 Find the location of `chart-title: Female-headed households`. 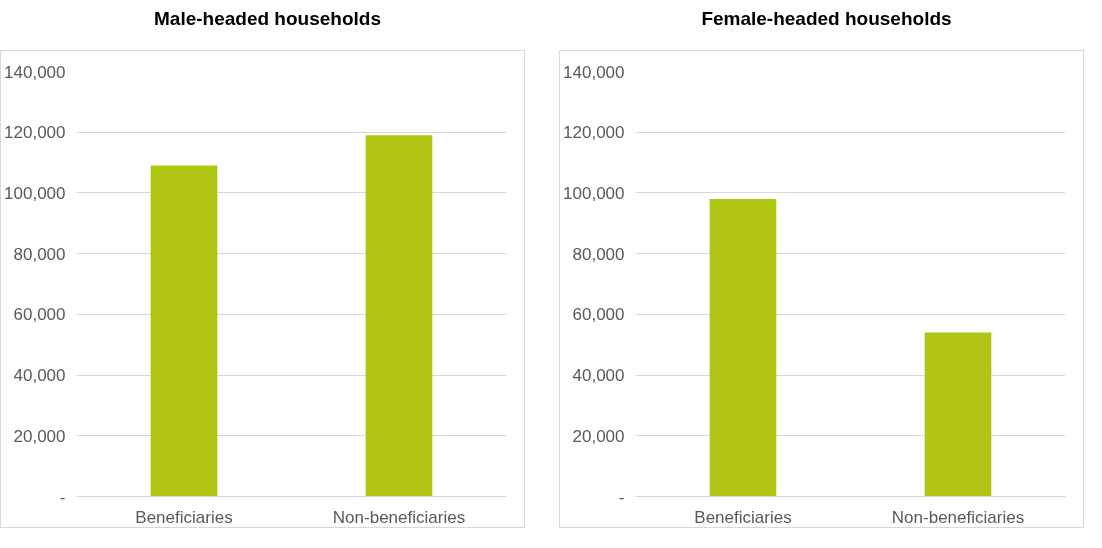

chart-title: Female-headed households is located at coordinates (826, 19).